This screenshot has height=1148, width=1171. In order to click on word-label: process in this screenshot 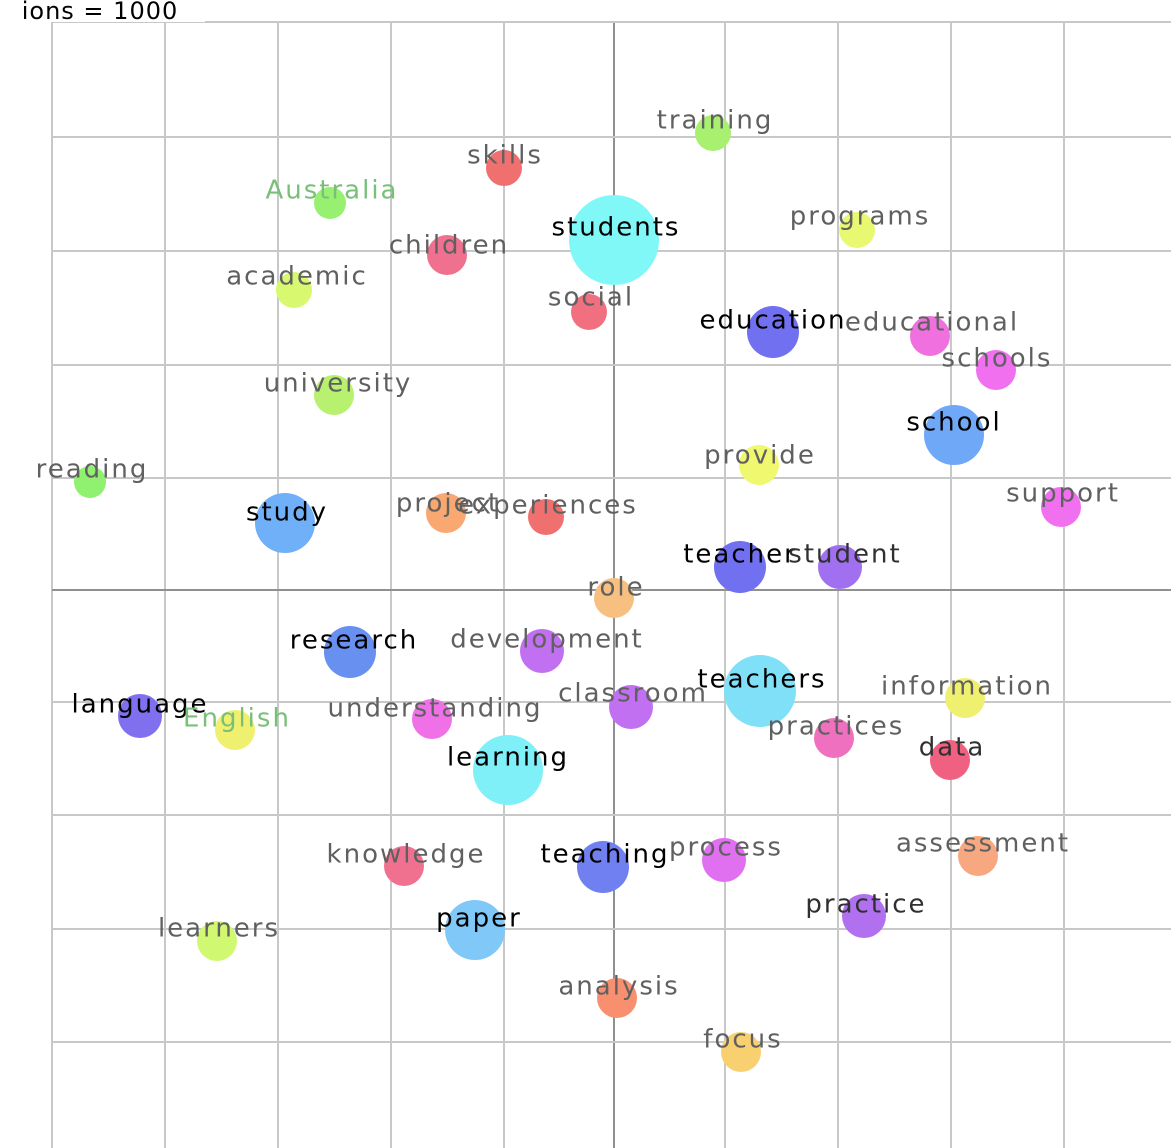, I will do `click(726, 848)`.